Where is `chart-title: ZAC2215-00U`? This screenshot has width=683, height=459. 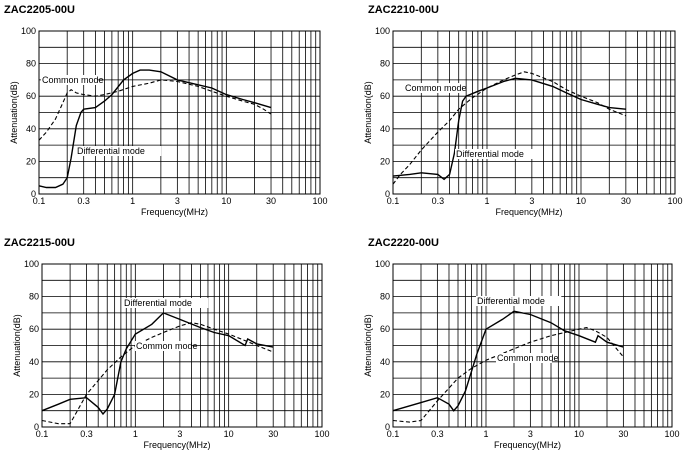
chart-title: ZAC2215-00U is located at coordinates (39, 243).